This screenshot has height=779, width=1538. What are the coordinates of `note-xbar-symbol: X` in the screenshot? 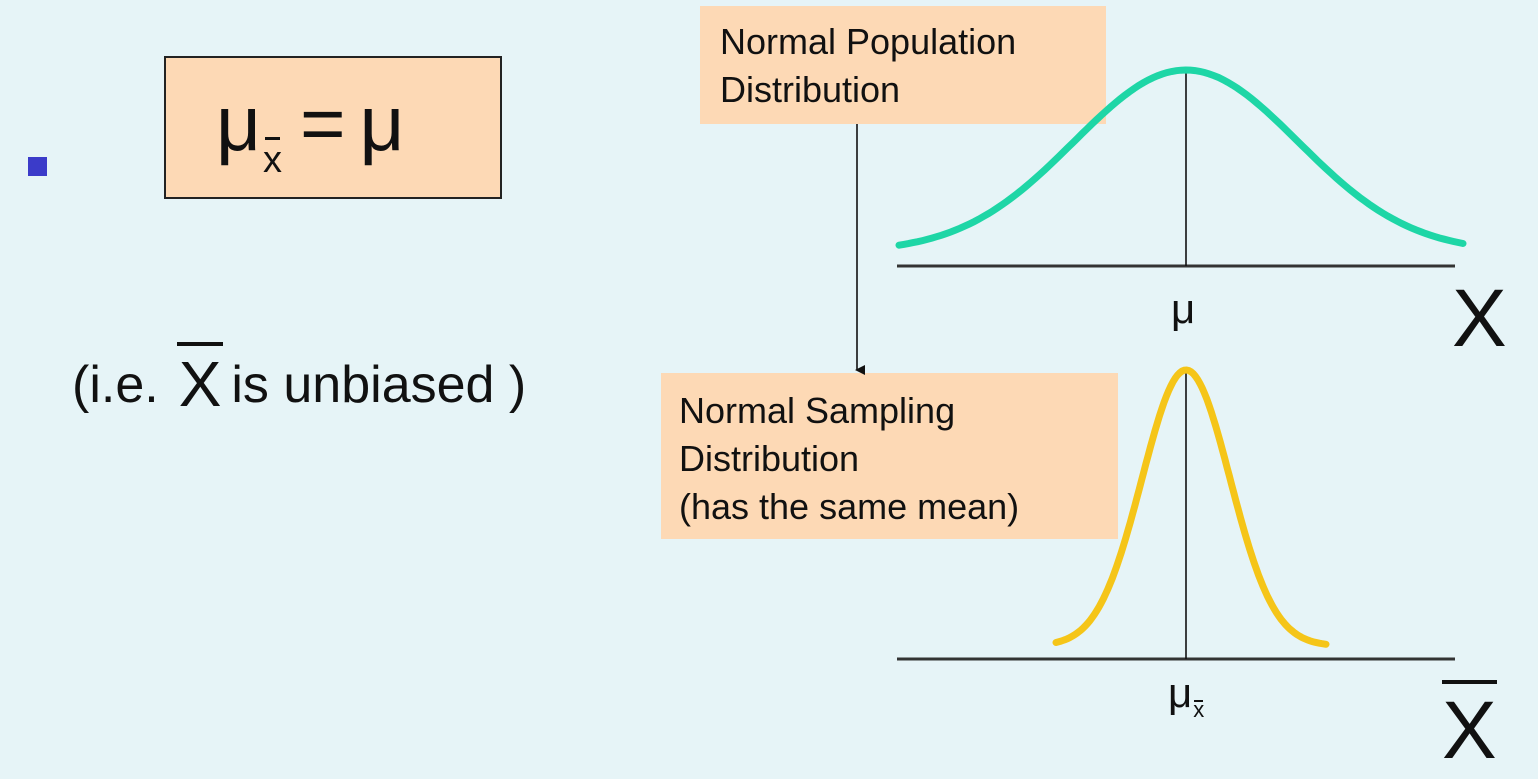 It's located at (200, 379).